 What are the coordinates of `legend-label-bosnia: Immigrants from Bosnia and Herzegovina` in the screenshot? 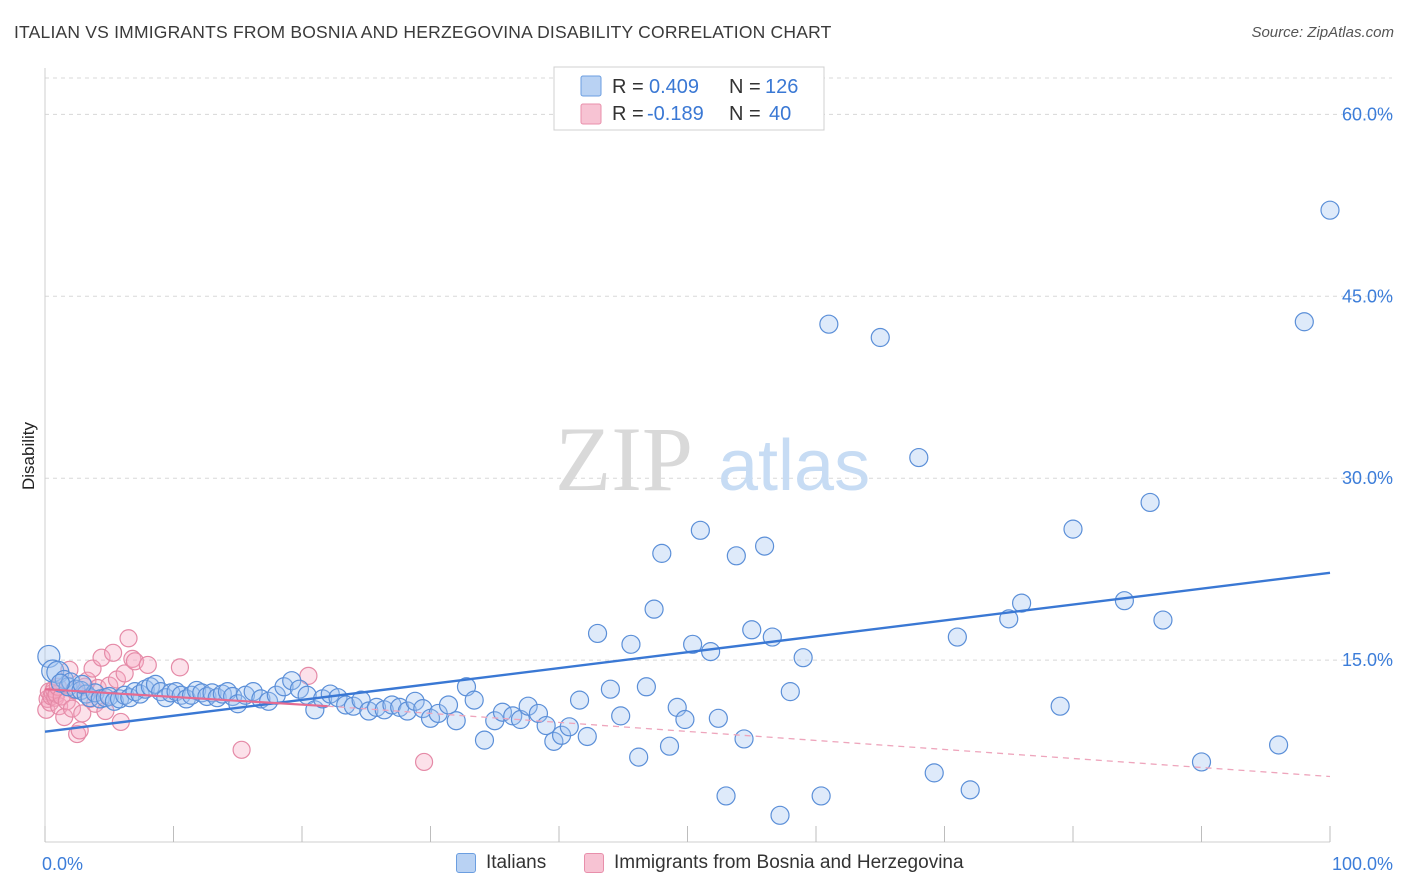 It's located at (789, 862).